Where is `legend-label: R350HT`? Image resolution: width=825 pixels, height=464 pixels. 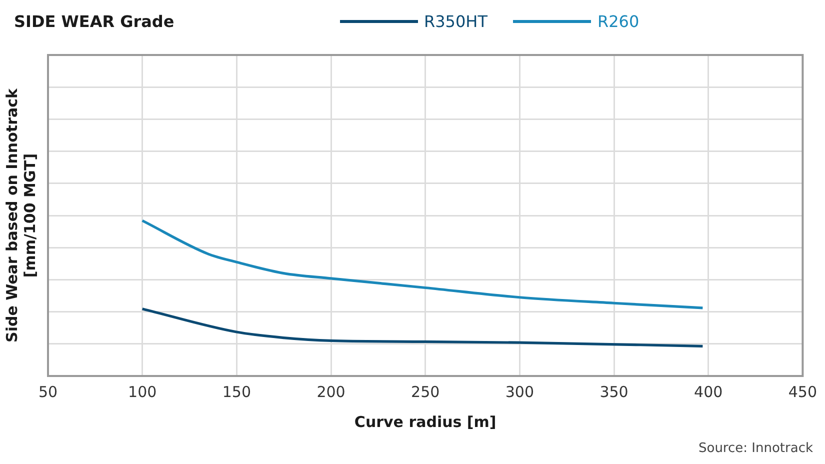
legend-label: R350HT is located at coordinates (456, 21).